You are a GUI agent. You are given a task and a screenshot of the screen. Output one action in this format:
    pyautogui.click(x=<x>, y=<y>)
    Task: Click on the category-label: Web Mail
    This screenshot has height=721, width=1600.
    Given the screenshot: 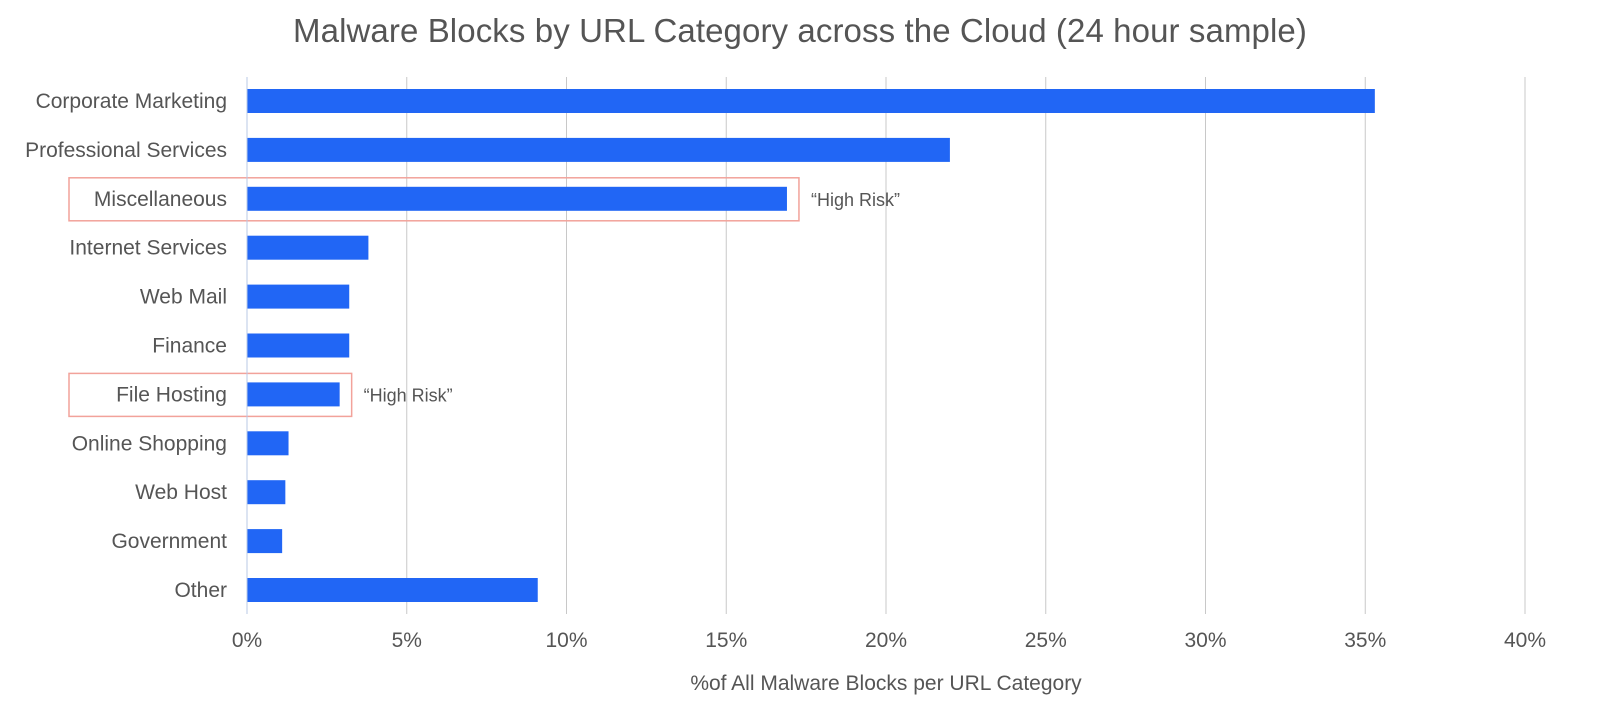 What is the action you would take?
    pyautogui.click(x=183, y=297)
    